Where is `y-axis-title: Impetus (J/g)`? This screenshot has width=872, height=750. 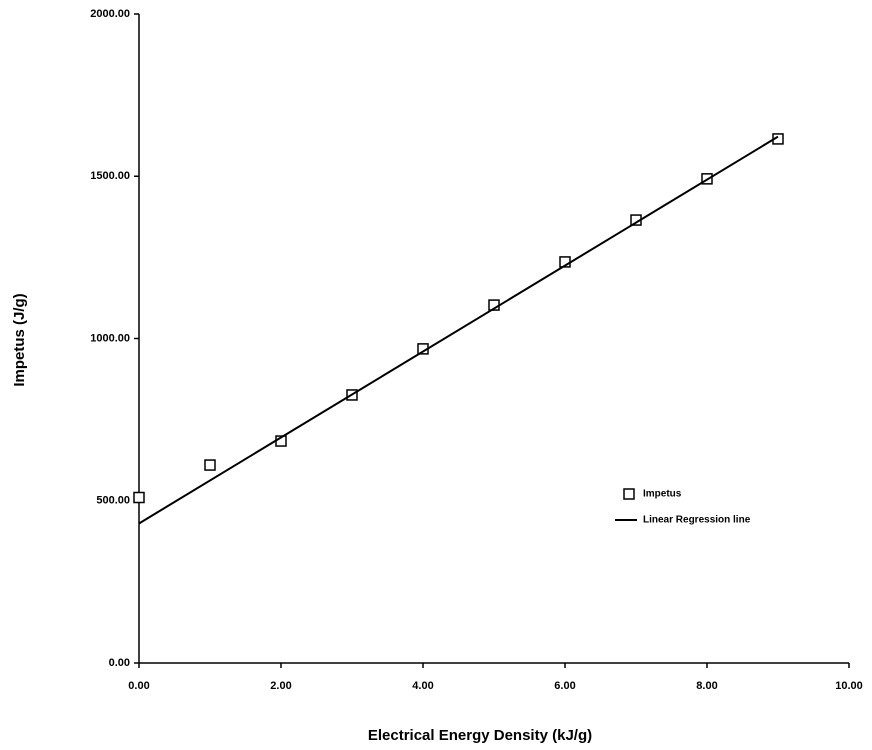
y-axis-title: Impetus (J/g) is located at coordinates (19, 339).